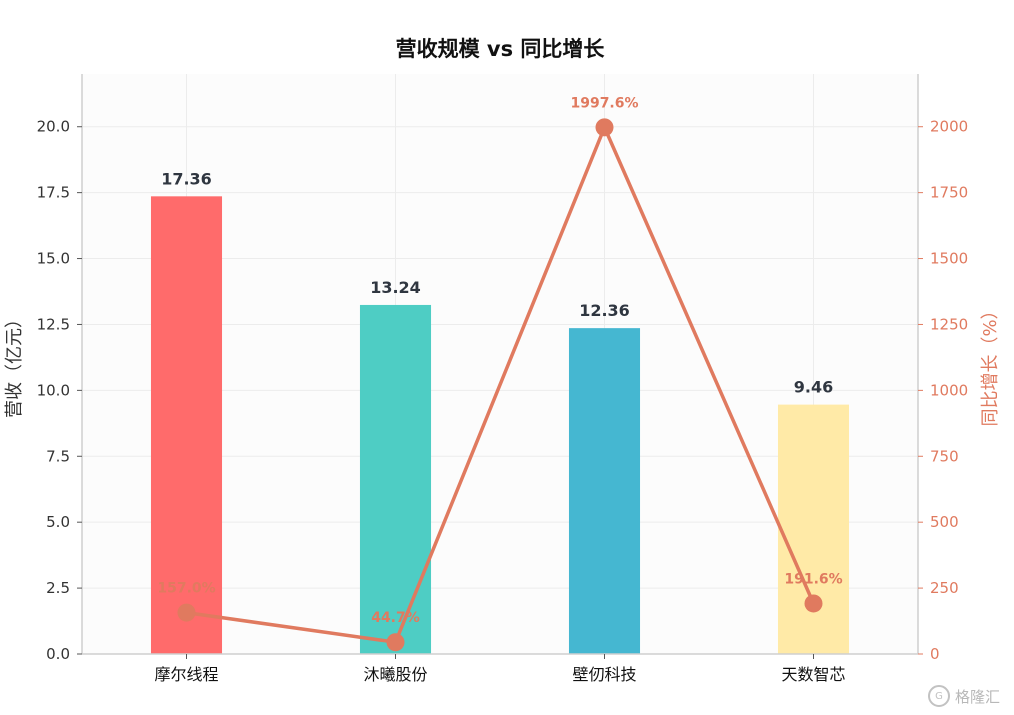 The height and width of the screenshot is (715, 1014). What do you see at coordinates (58, 588) in the screenshot?
I see `y-tick-label: 2.5` at bounding box center [58, 588].